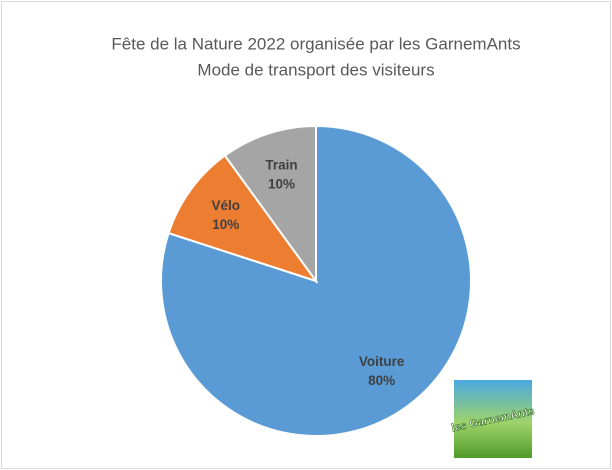 The width and height of the screenshot is (612, 470). I want to click on slice-category-label: Train, so click(281, 164).